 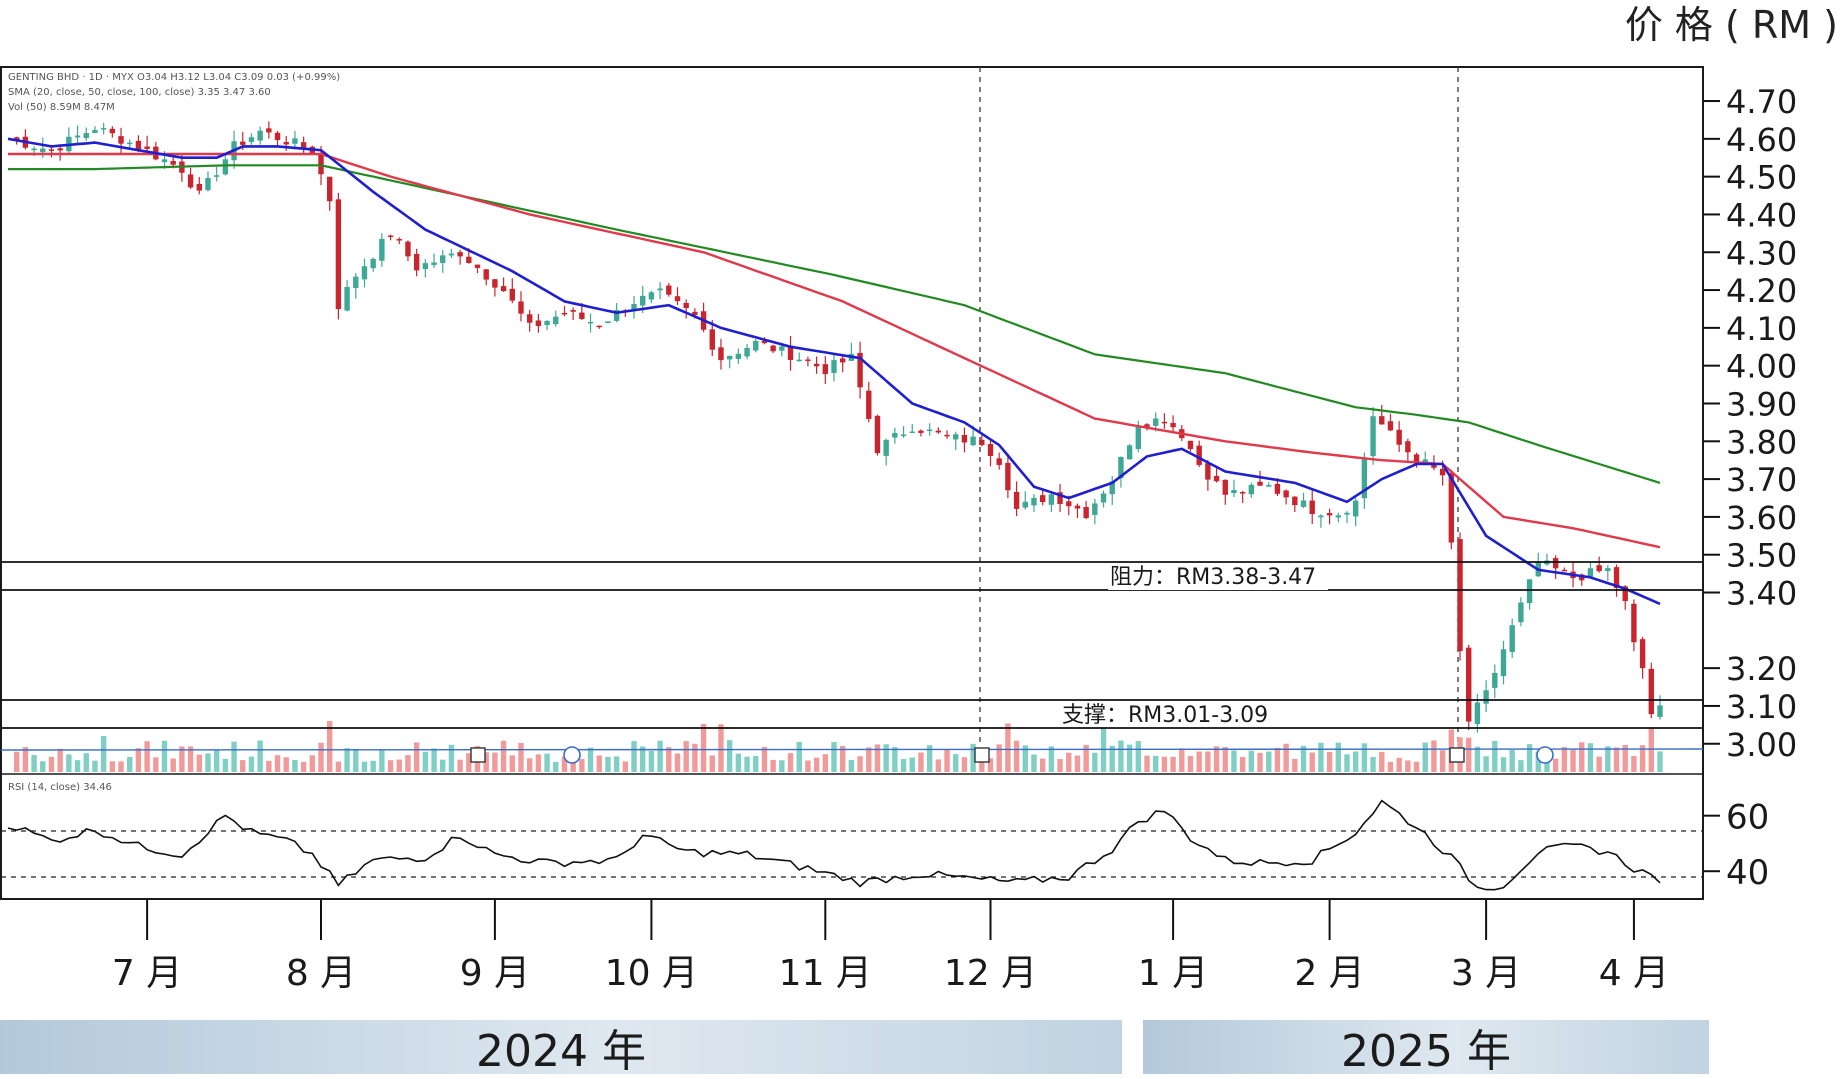 What do you see at coordinates (1168, 714) in the screenshot?
I see `support-label-bg` at bounding box center [1168, 714].